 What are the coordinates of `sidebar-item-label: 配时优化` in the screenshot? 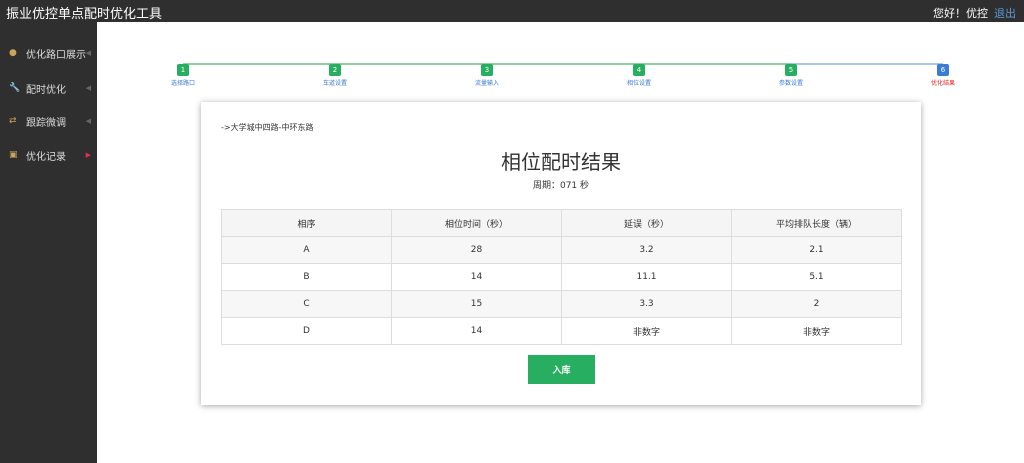 It's located at (46, 90).